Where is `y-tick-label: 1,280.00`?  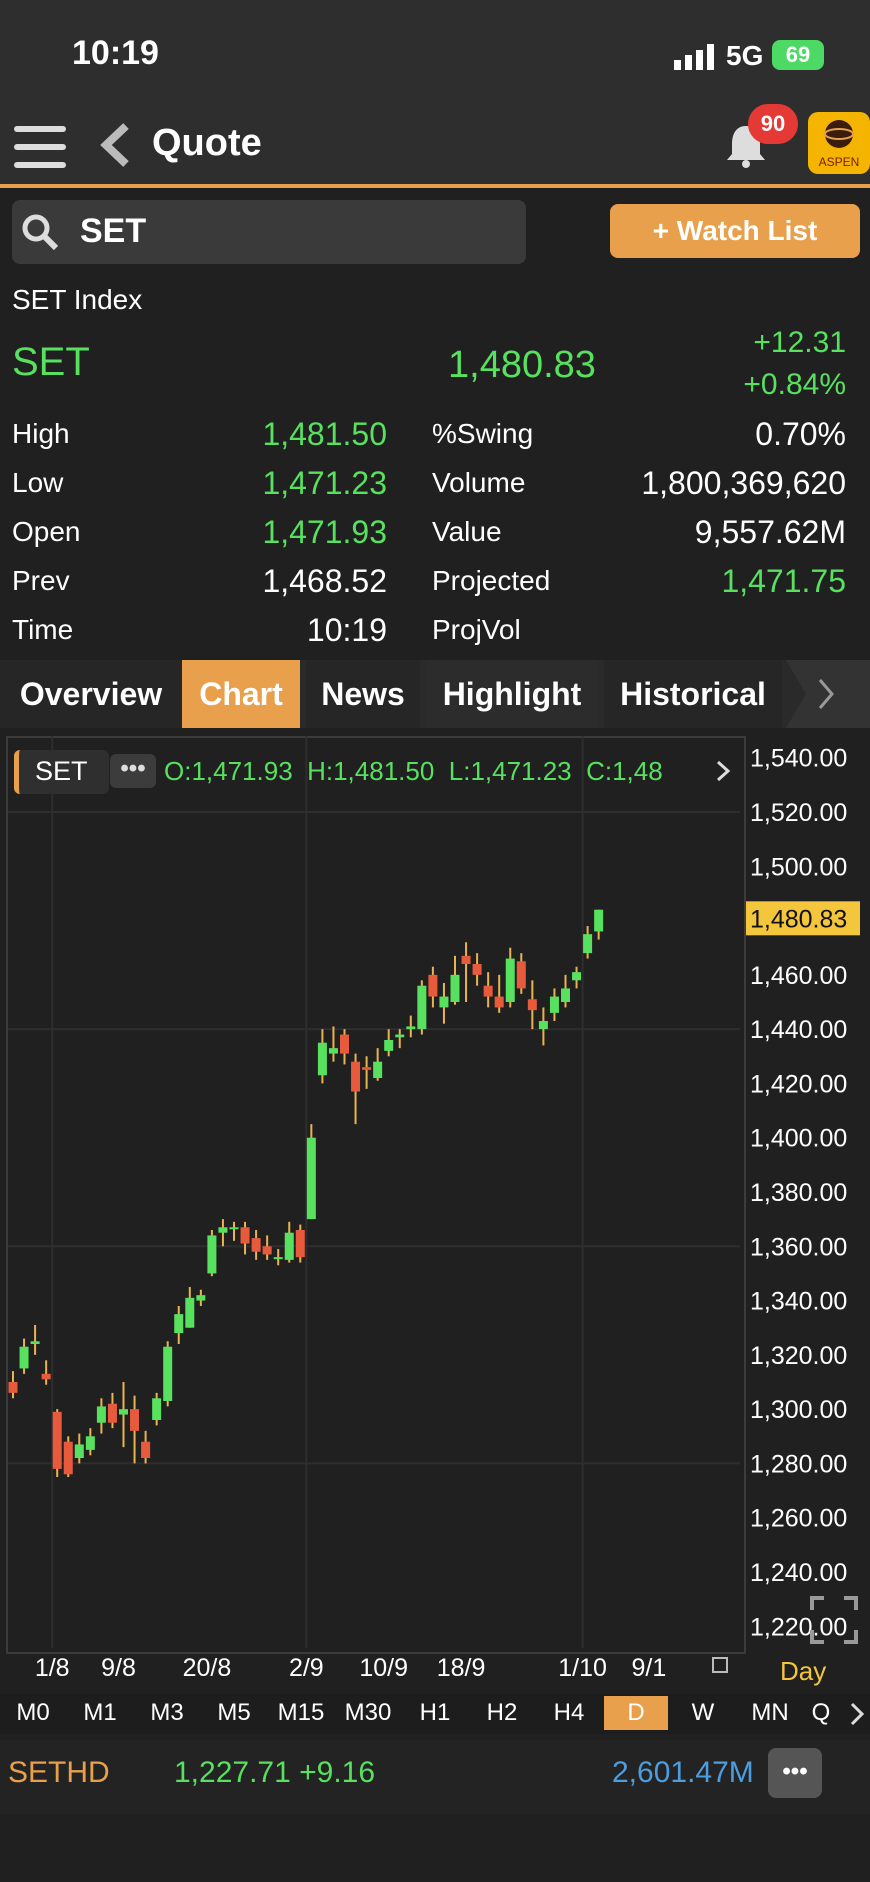
y-tick-label: 1,280.00 is located at coordinates (798, 1464).